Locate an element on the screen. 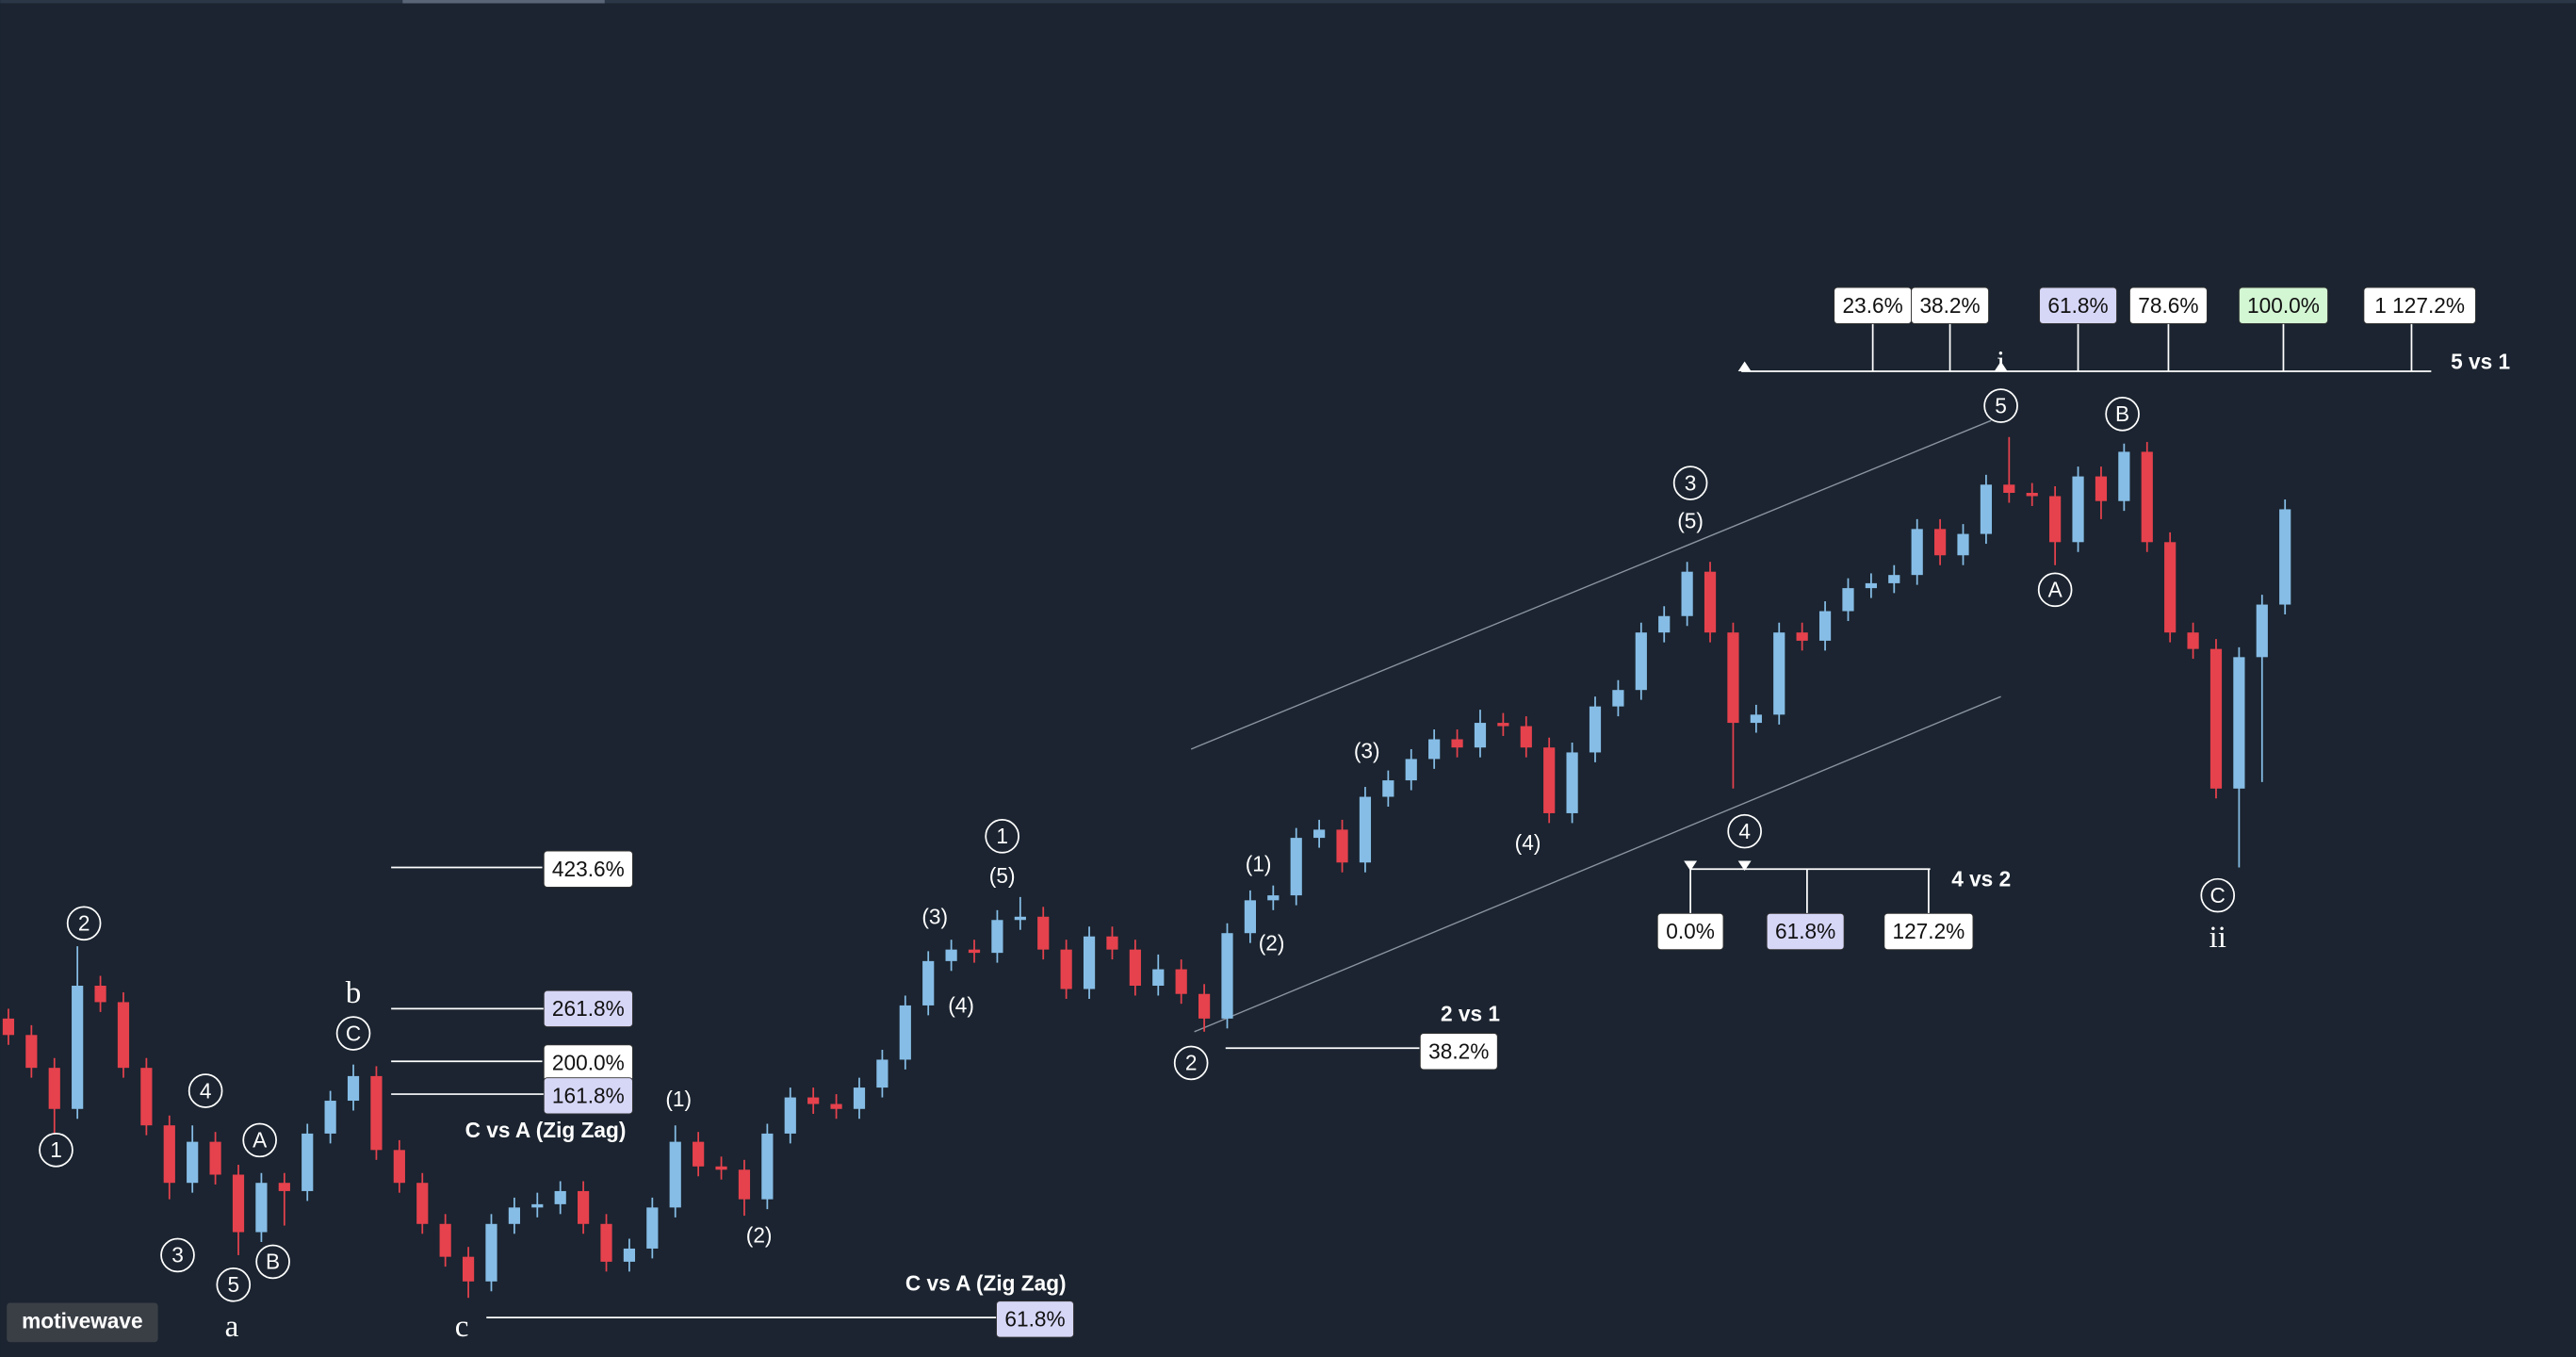  wave-label: (2) is located at coordinates (1272, 942).